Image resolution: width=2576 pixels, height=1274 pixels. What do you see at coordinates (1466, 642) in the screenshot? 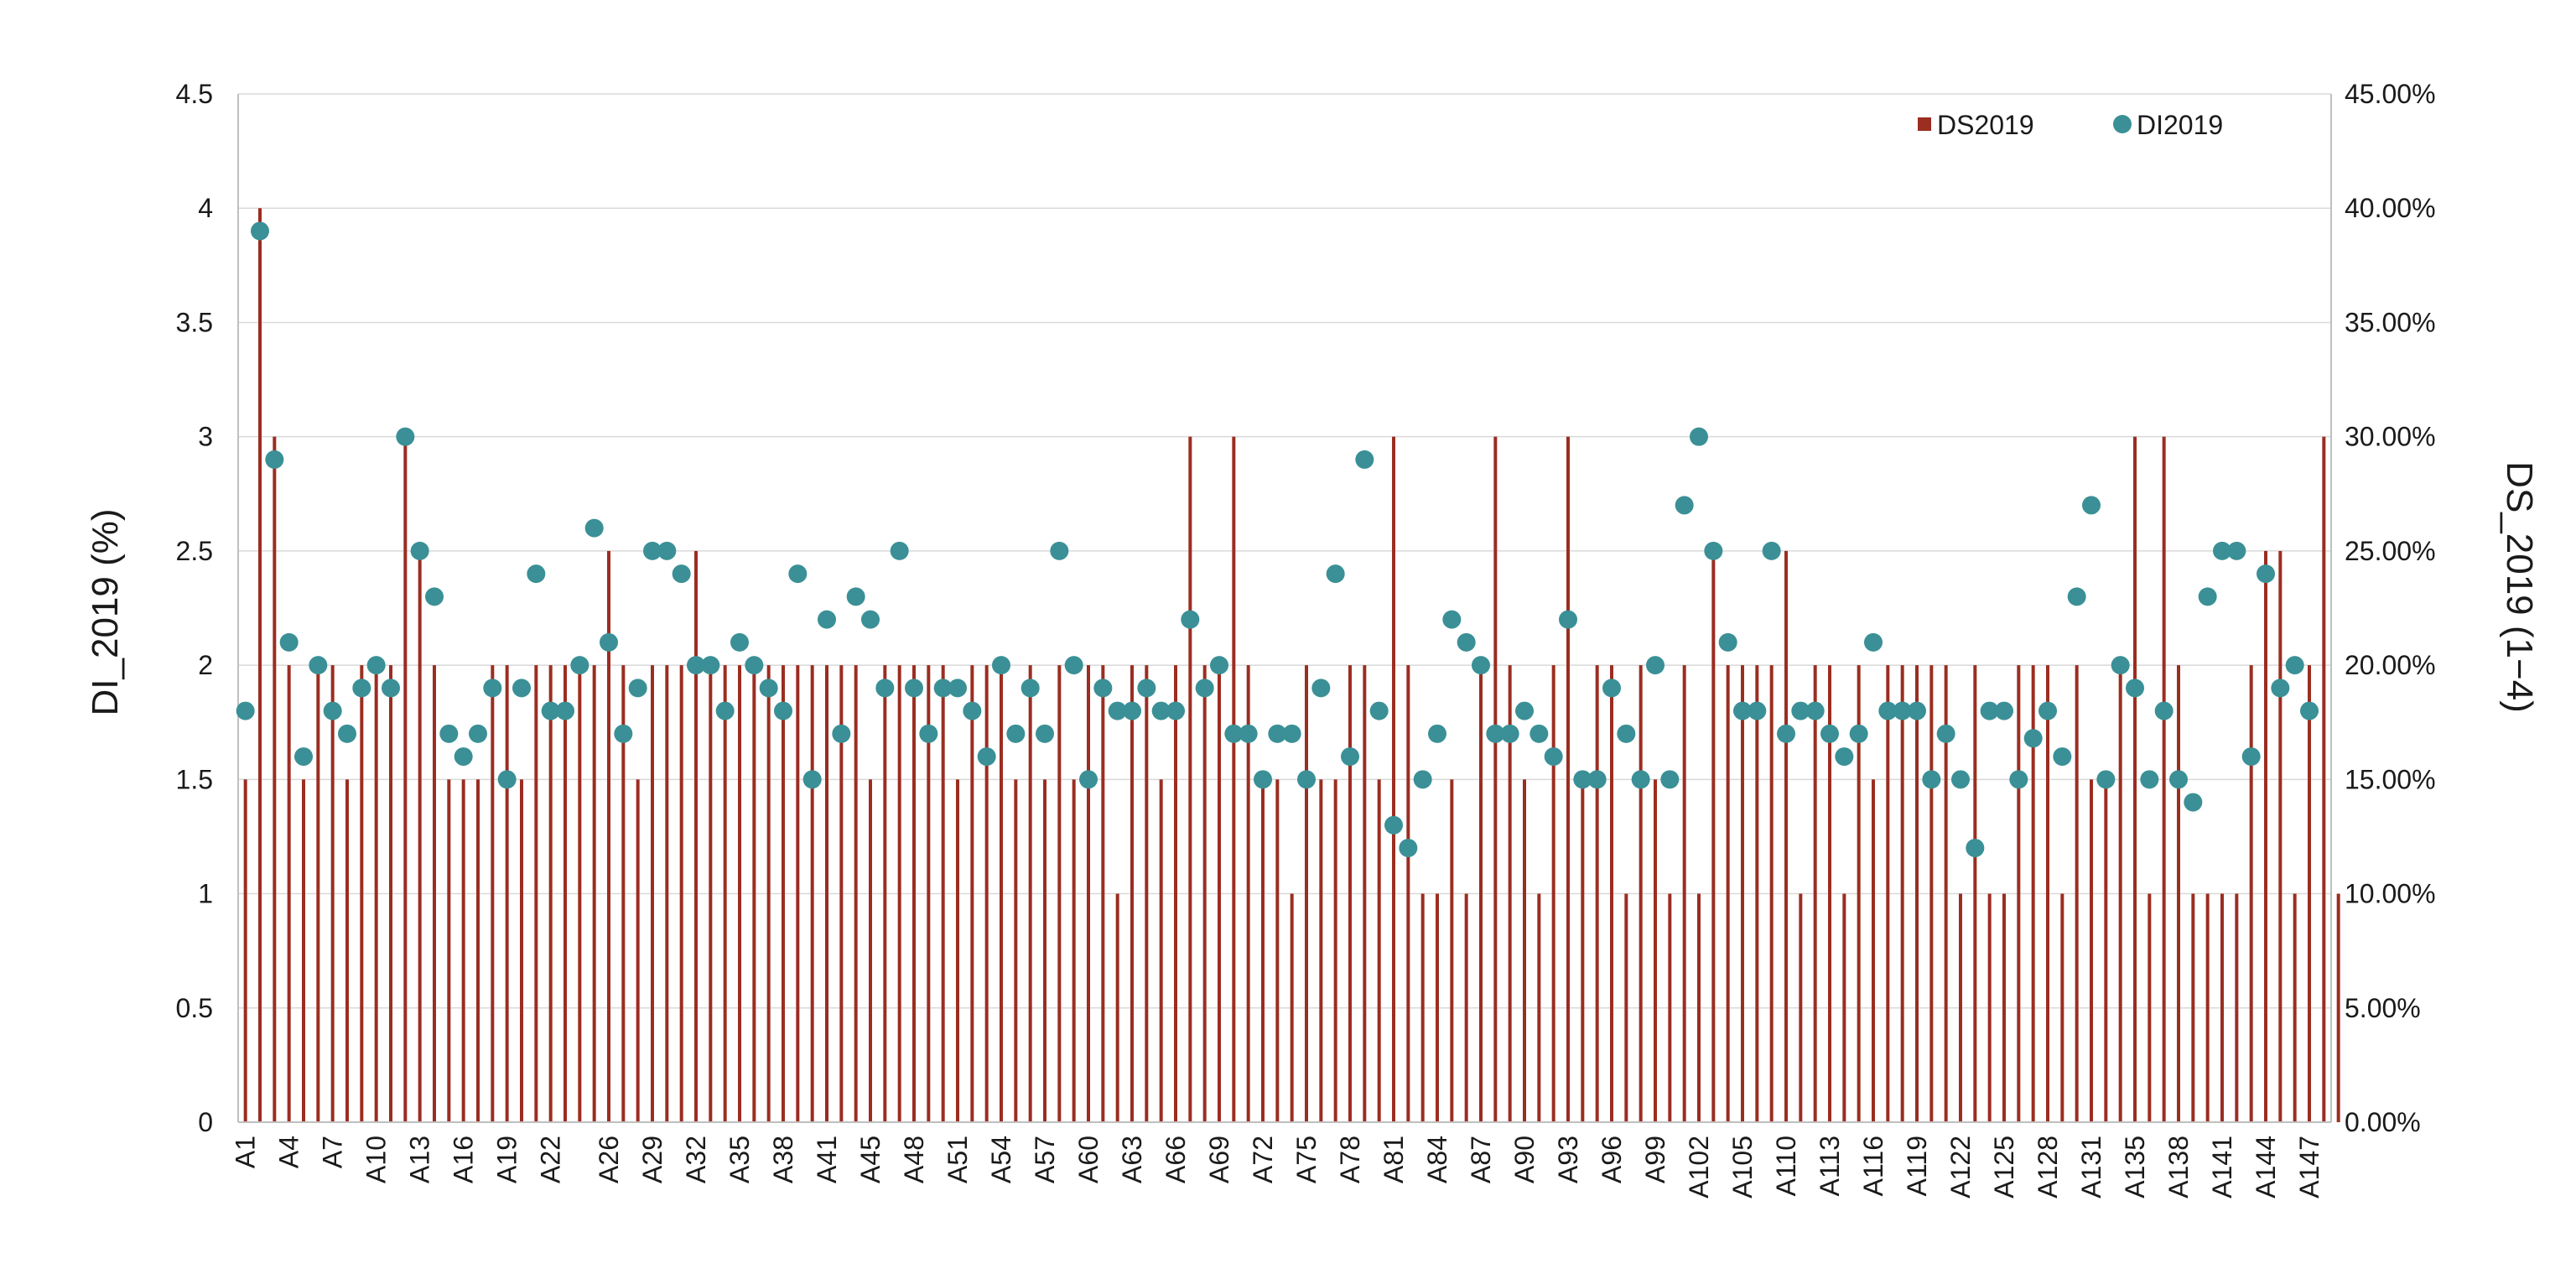
I see `dot-di2019-a86` at bounding box center [1466, 642].